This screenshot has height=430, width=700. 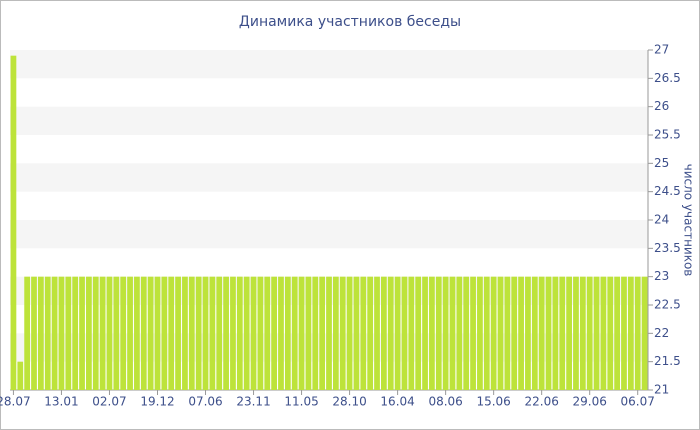 What do you see at coordinates (109, 402) in the screenshot?
I see `x-tick-label: 02.07` at bounding box center [109, 402].